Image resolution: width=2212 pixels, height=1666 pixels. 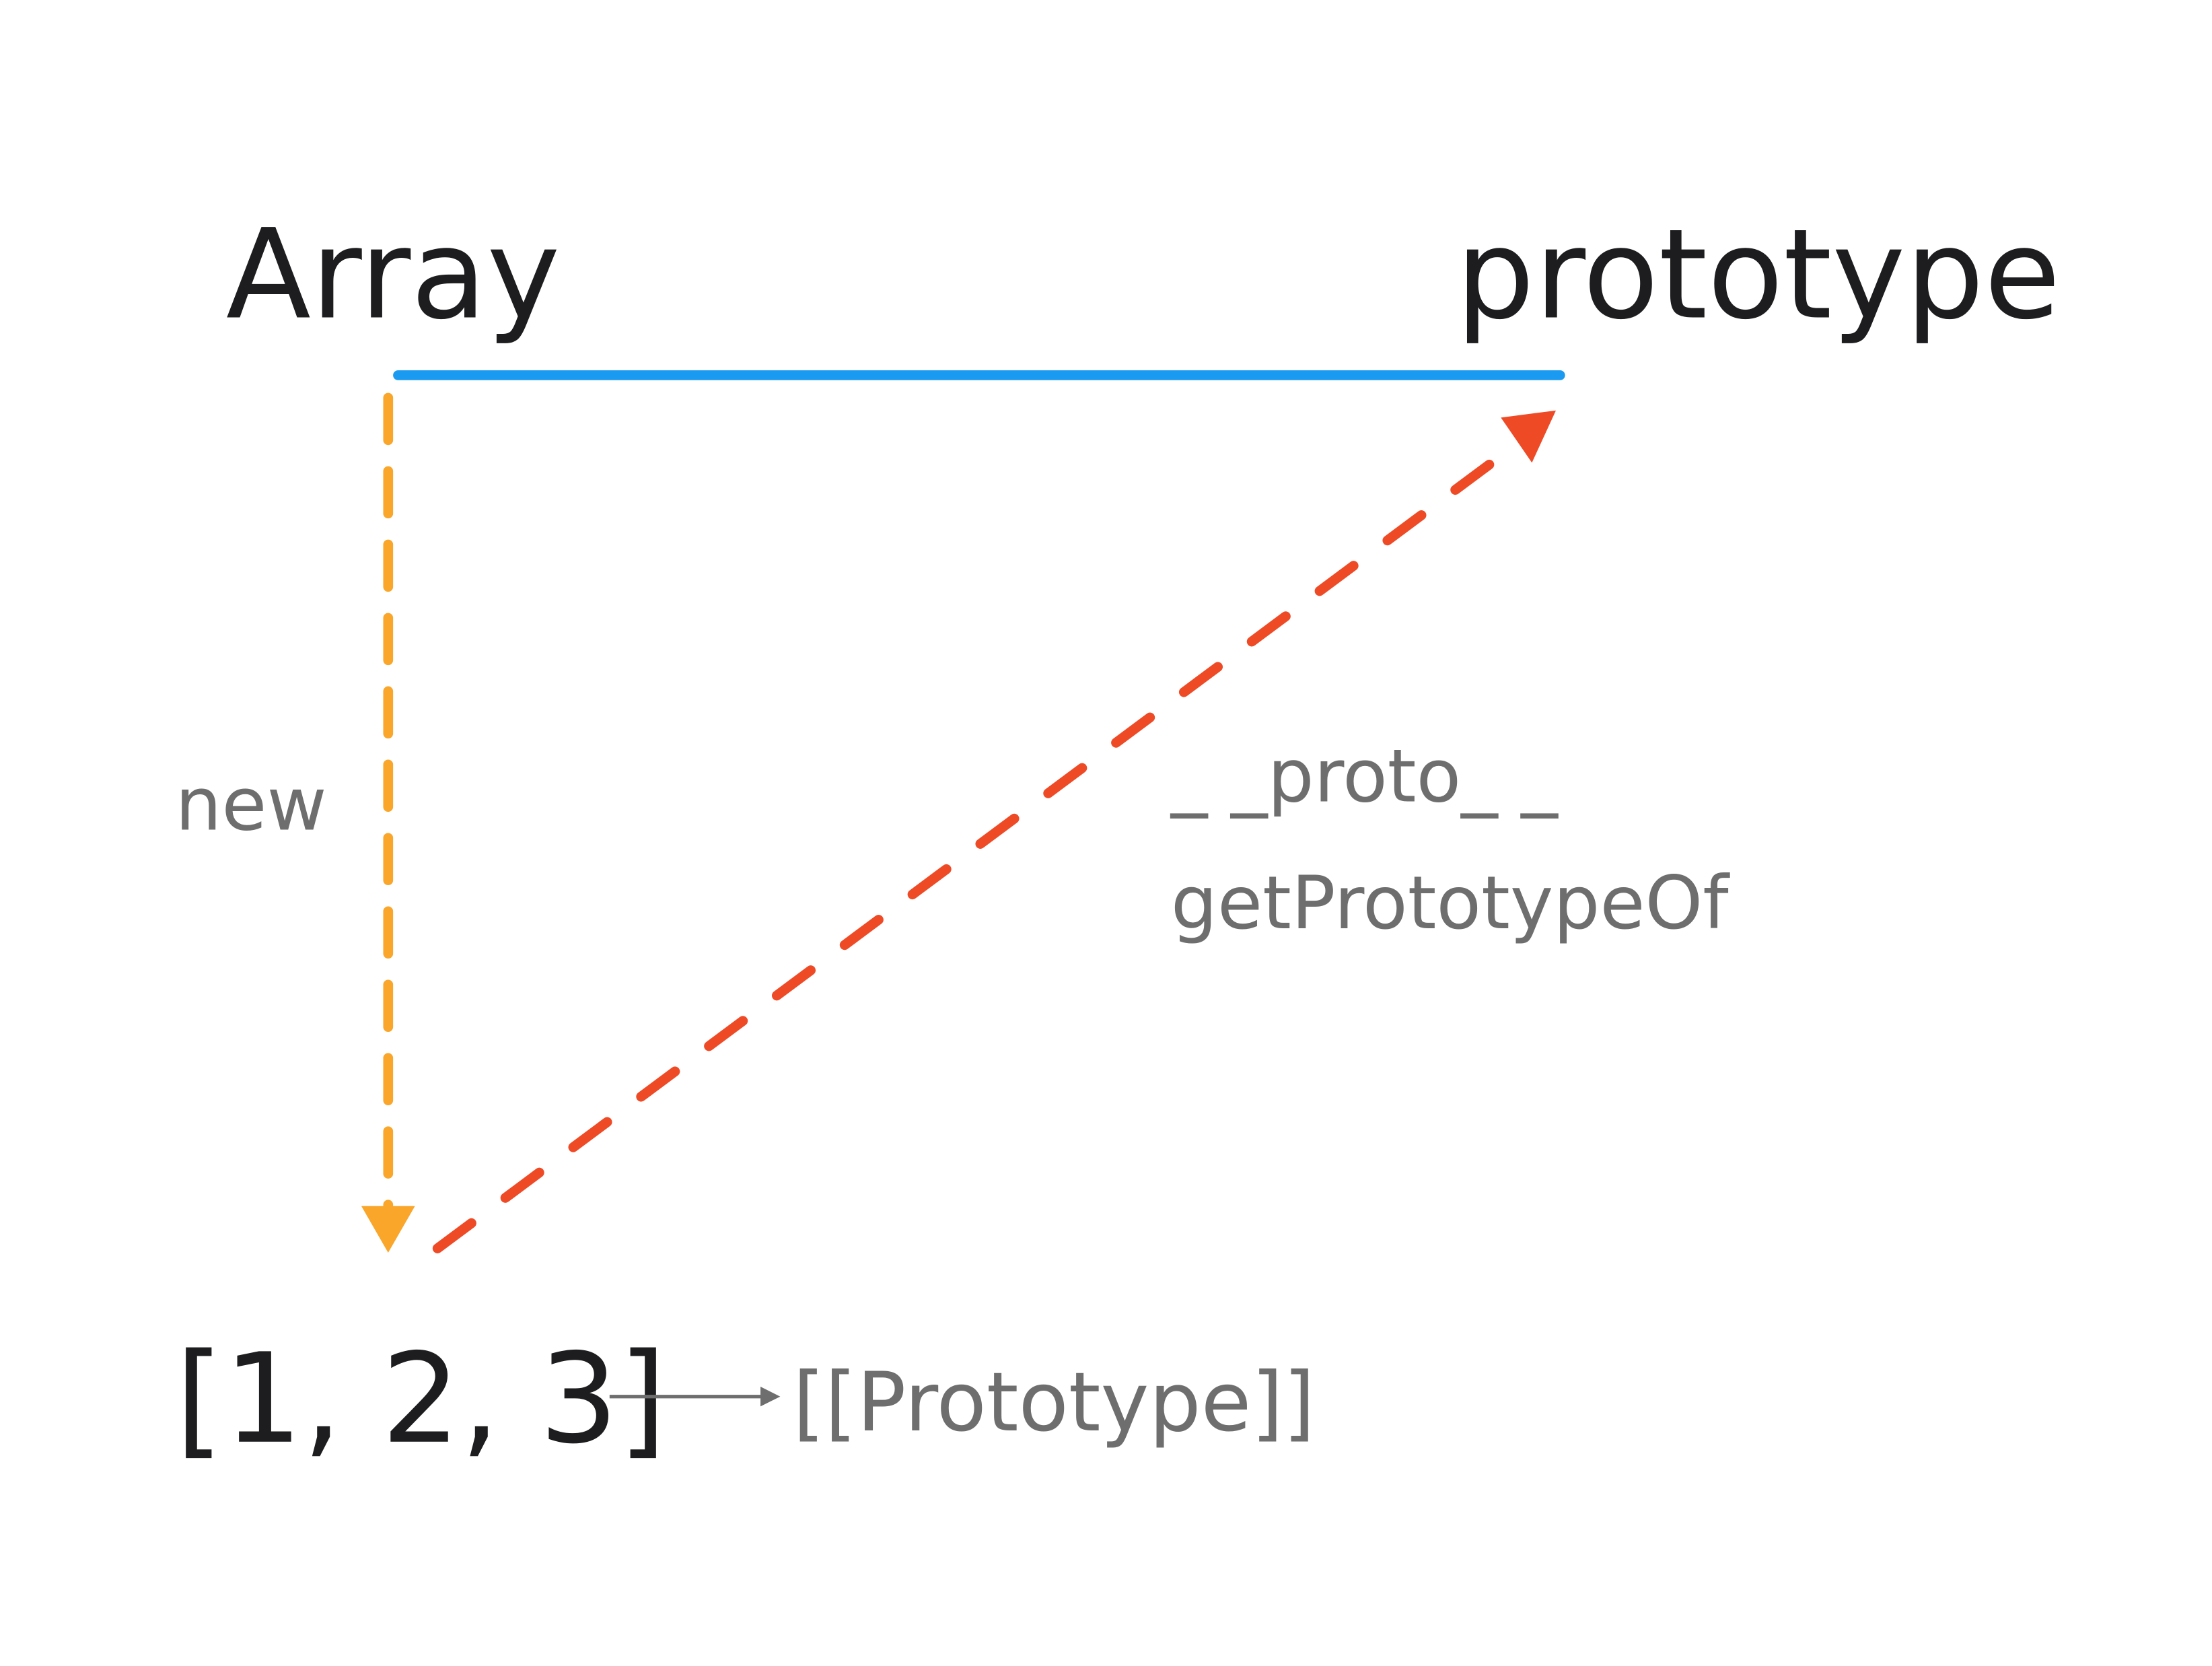 I want to click on edge-label: _ _proto_ _, so click(x=1364, y=776).